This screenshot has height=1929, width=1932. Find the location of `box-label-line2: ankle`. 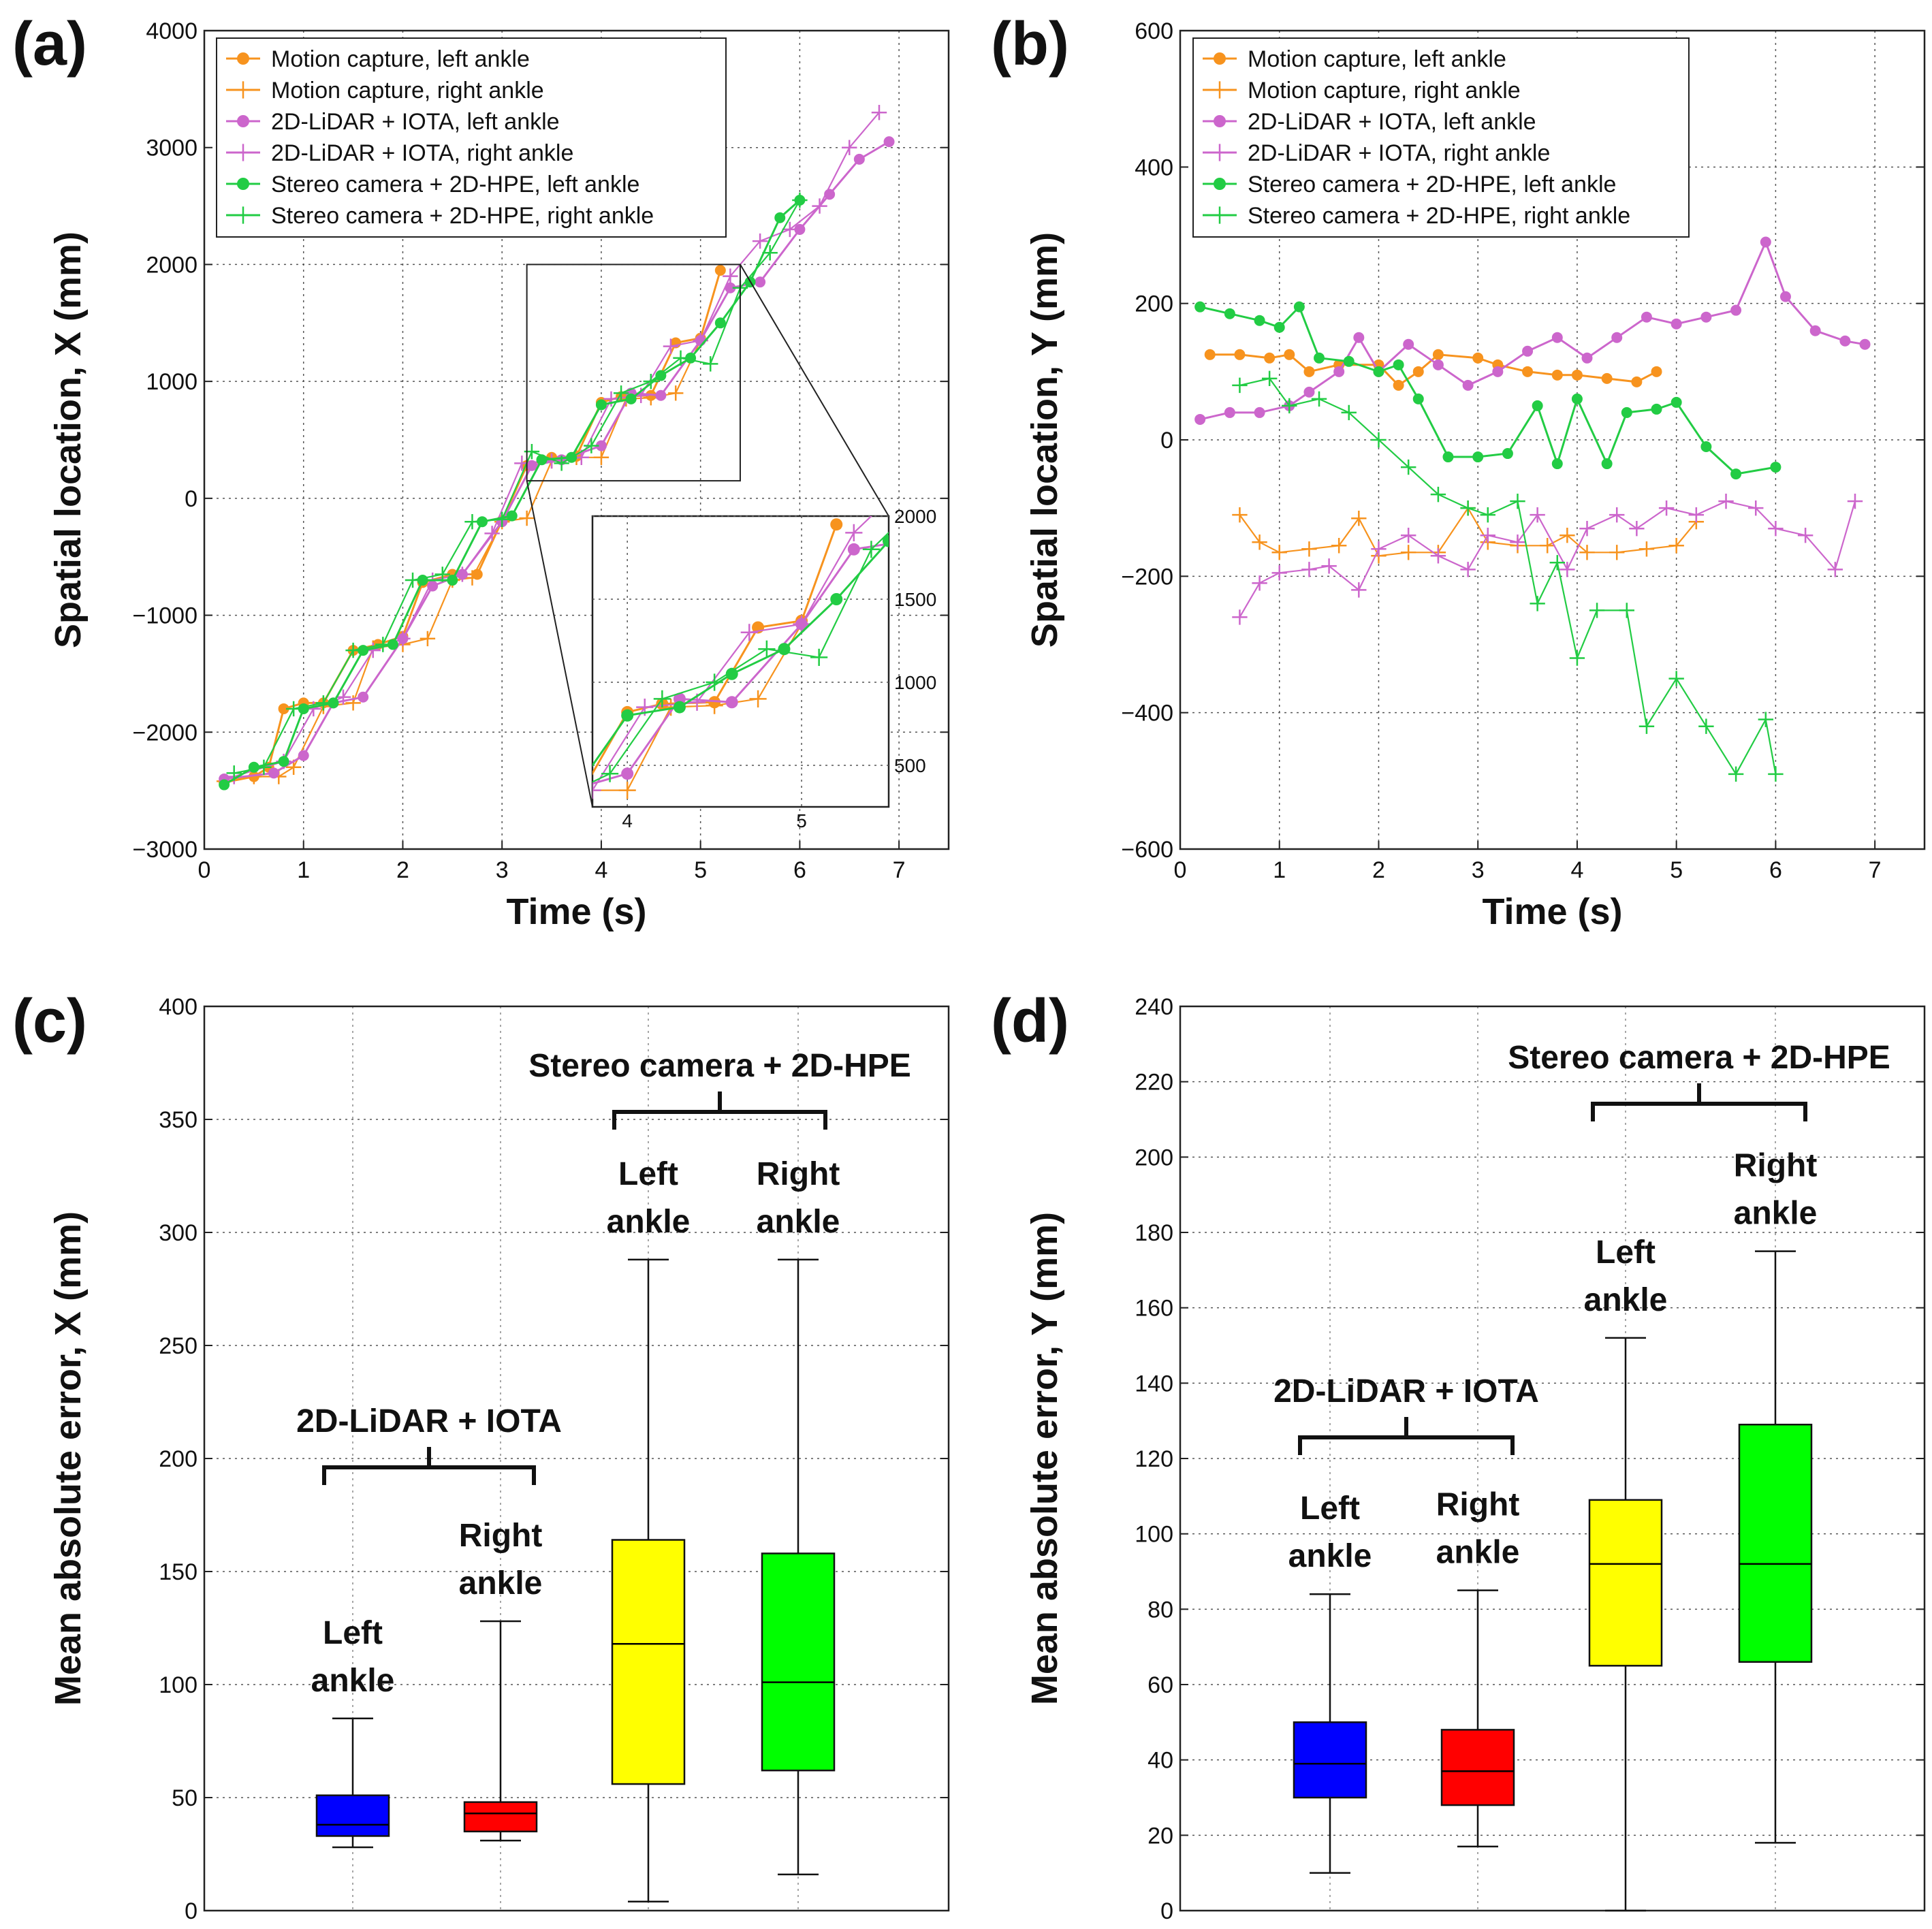

box-label-line2: ankle is located at coordinates (649, 1222).